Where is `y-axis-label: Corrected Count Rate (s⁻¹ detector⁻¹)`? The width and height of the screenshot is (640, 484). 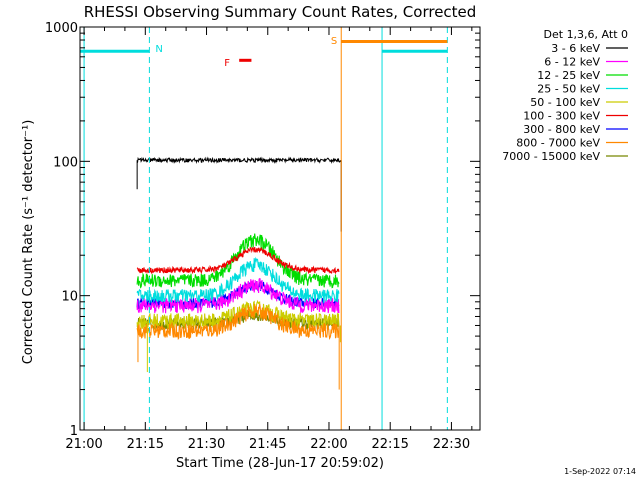
y-axis-label: Corrected Count Rate (s⁻¹ detector⁻¹) is located at coordinates (28, 242).